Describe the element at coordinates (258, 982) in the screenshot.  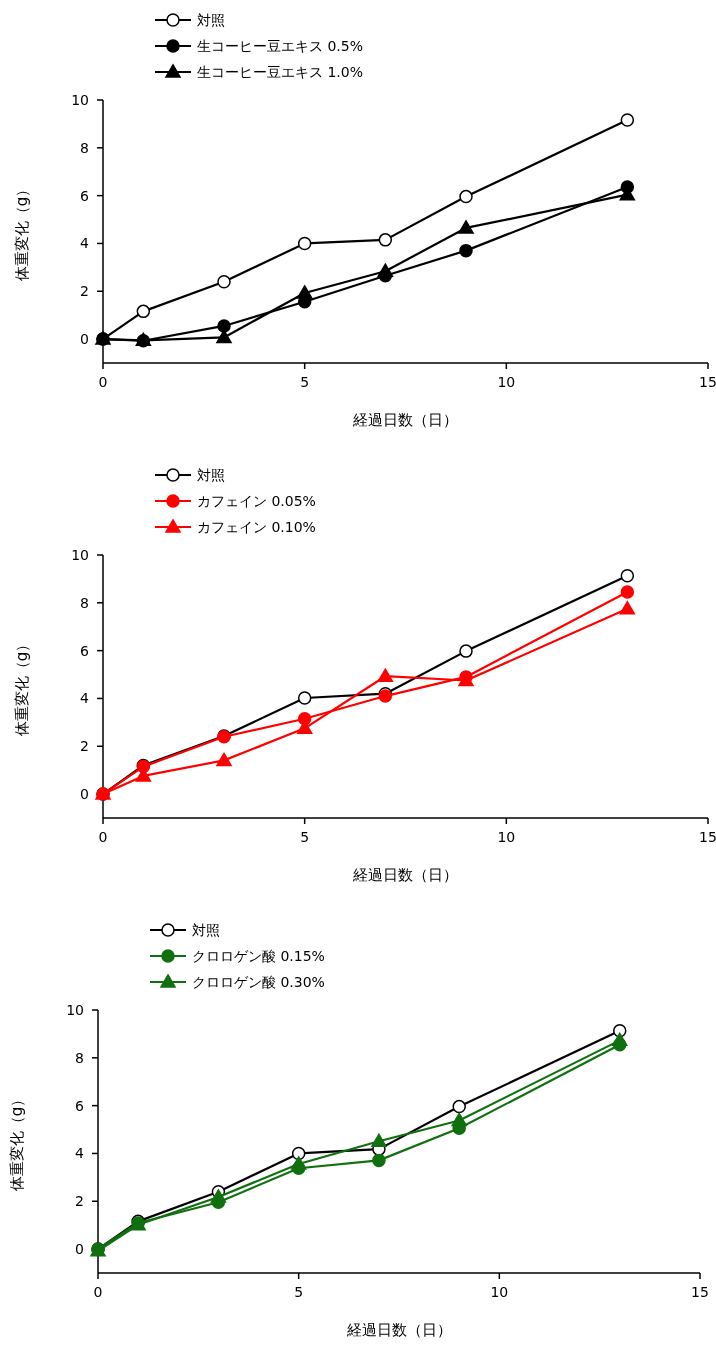
I see `legend-label: クロロゲン酸 0.30%` at that location.